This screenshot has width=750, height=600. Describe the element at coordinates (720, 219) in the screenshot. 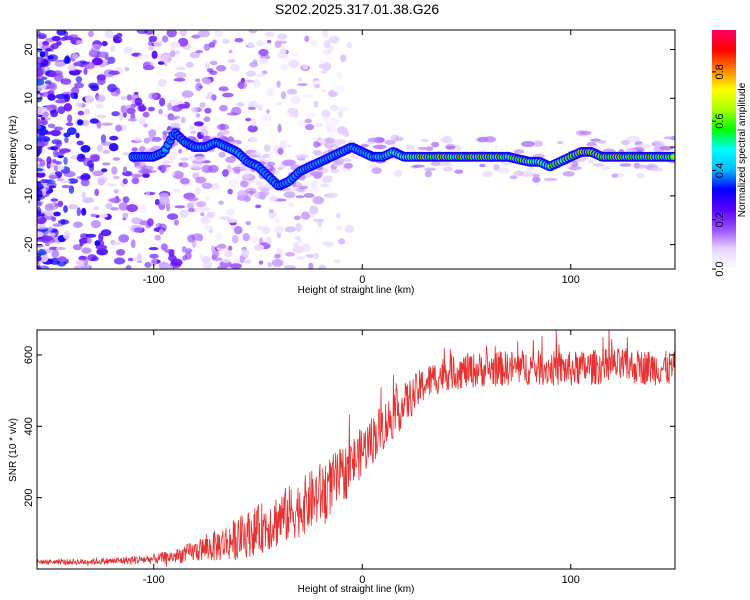

I see `colorbar-tick-label: 0.2` at that location.